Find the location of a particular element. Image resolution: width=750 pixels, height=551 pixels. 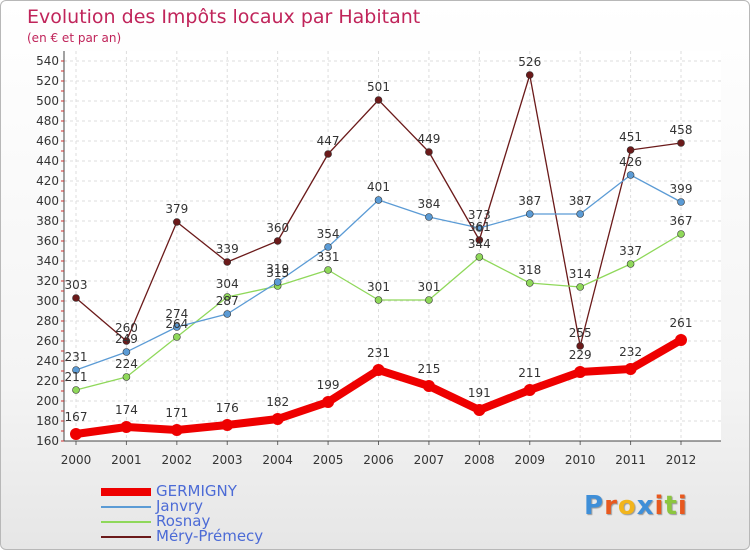

data-label: 344 is located at coordinates (479, 244).